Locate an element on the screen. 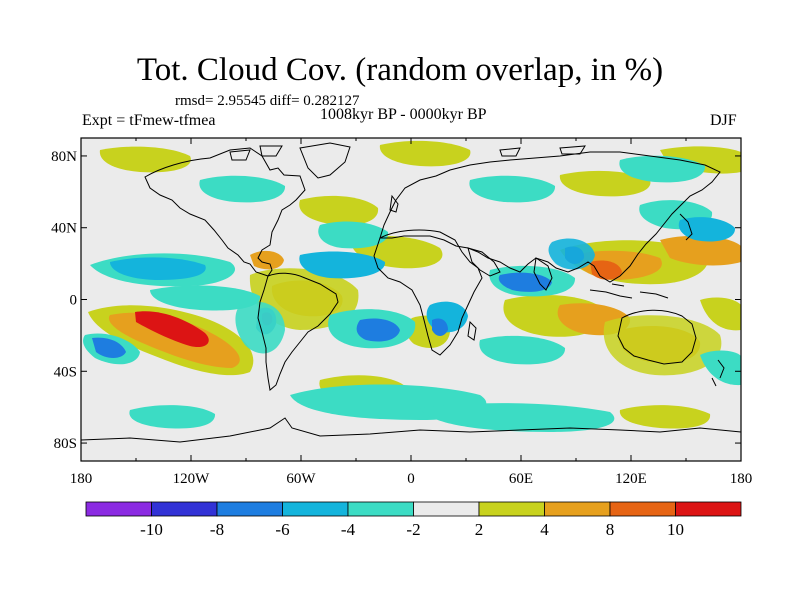 Image resolution: width=800 pixels, height=600 pixels. colorbar is located at coordinates (413, 509).